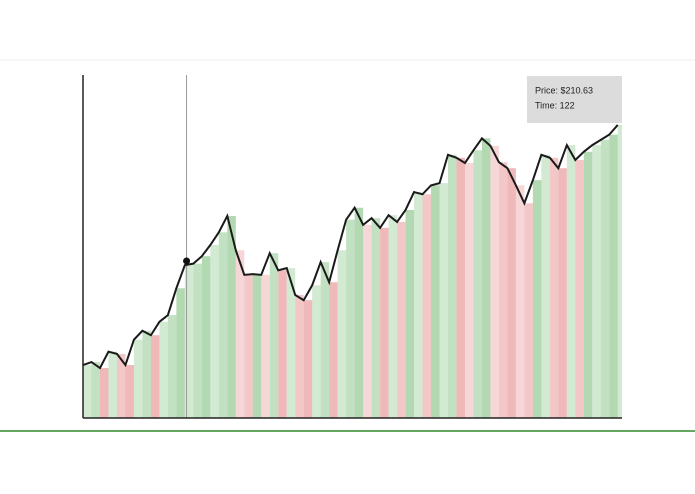 The width and height of the screenshot is (695, 494). What do you see at coordinates (187, 261) in the screenshot?
I see `highlight-point` at bounding box center [187, 261].